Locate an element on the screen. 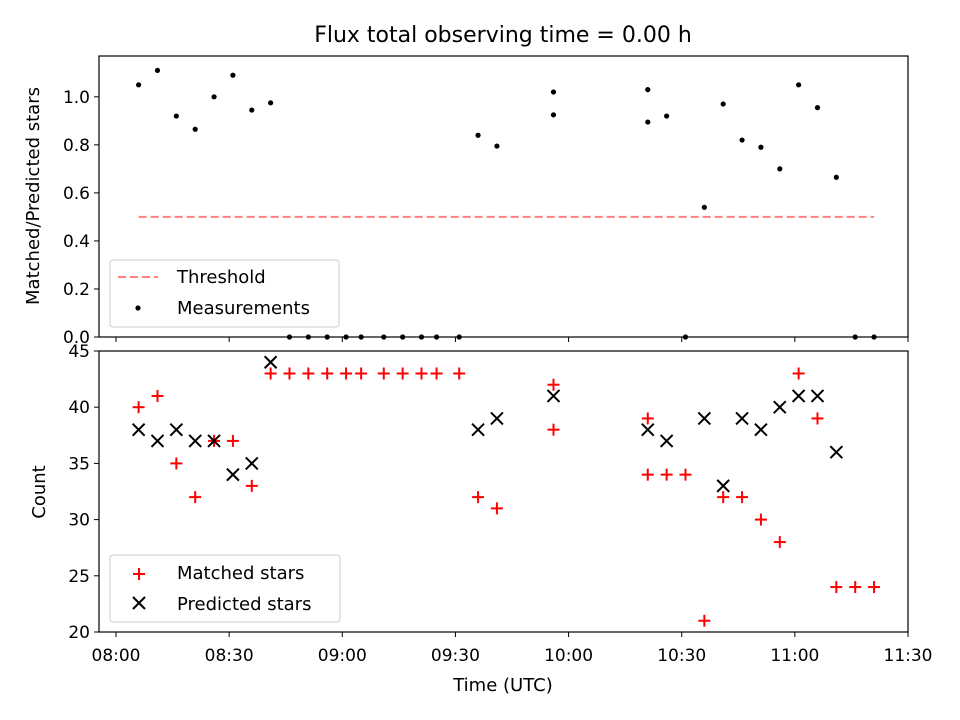  bottom-legend-box is located at coordinates (225, 588).